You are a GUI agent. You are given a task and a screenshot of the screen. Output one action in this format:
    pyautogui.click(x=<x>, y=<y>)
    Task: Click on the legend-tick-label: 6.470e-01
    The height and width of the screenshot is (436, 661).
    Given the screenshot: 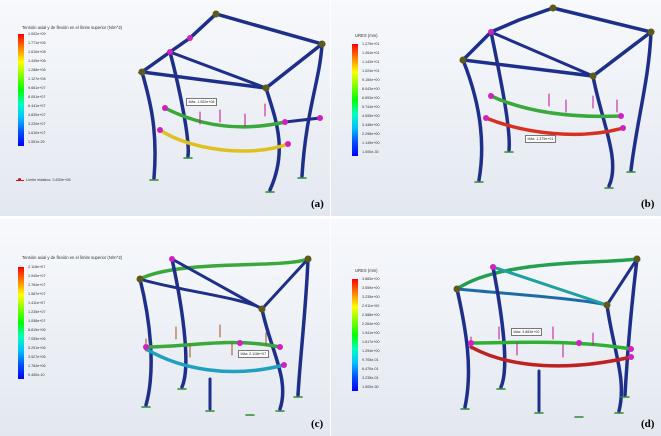 What is the action you would take?
    pyautogui.click(x=370, y=369)
    